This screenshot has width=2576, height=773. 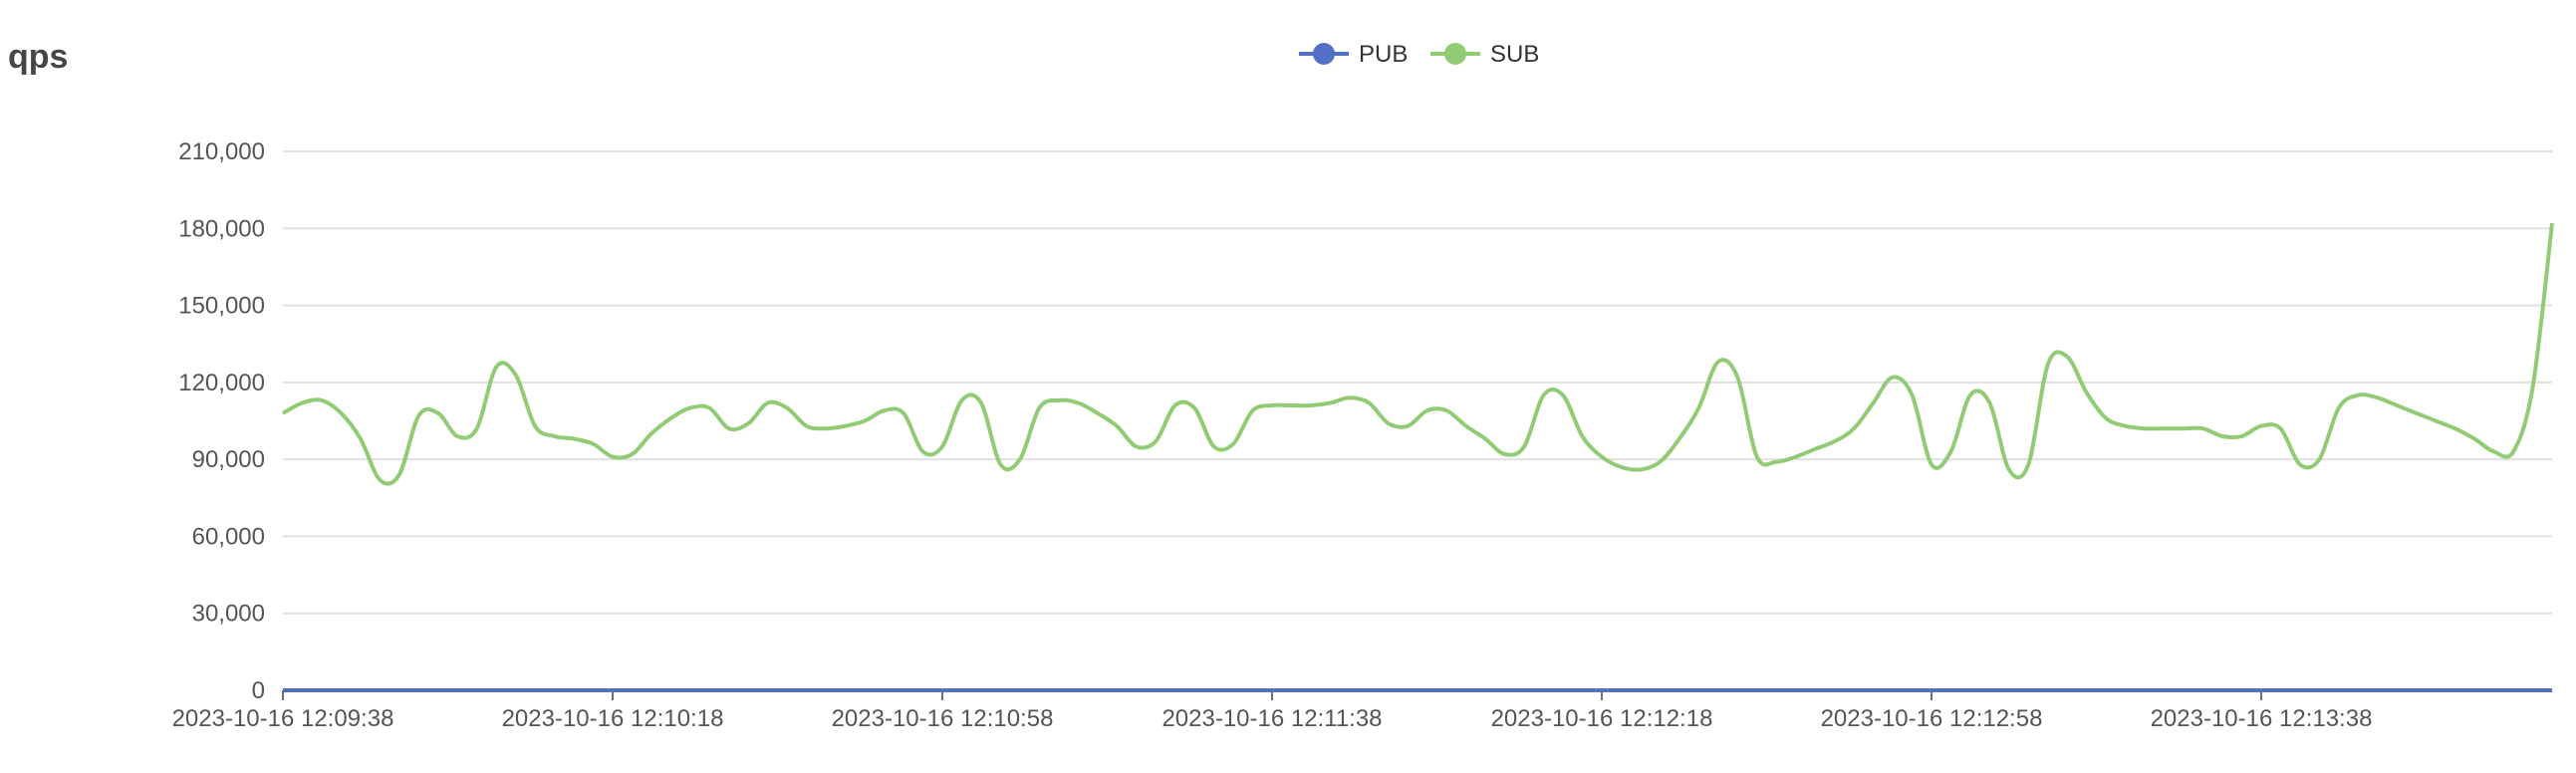 I want to click on y-tick-label: 90,000, so click(x=228, y=460).